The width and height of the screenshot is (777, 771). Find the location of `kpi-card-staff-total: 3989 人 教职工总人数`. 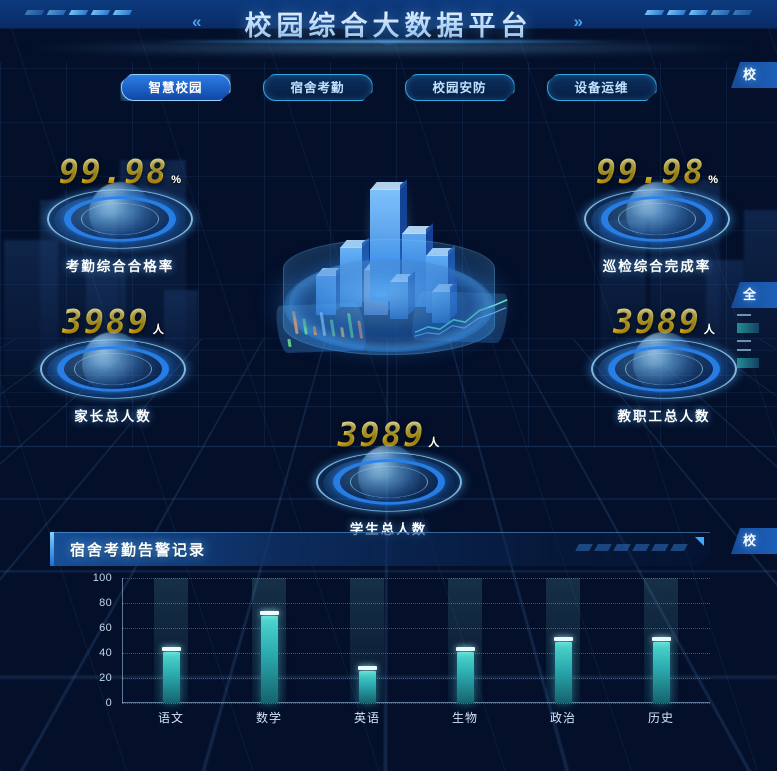

kpi-card-staff-total: 3989 人 教职工总人数 is located at coordinates (664, 365).